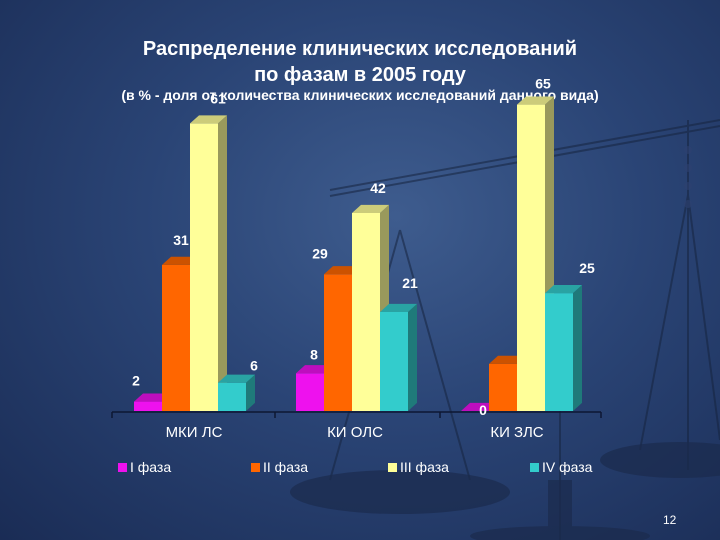 Image resolution: width=720 pixels, height=540 pixels. I want to click on data-label: 0, so click(483, 410).